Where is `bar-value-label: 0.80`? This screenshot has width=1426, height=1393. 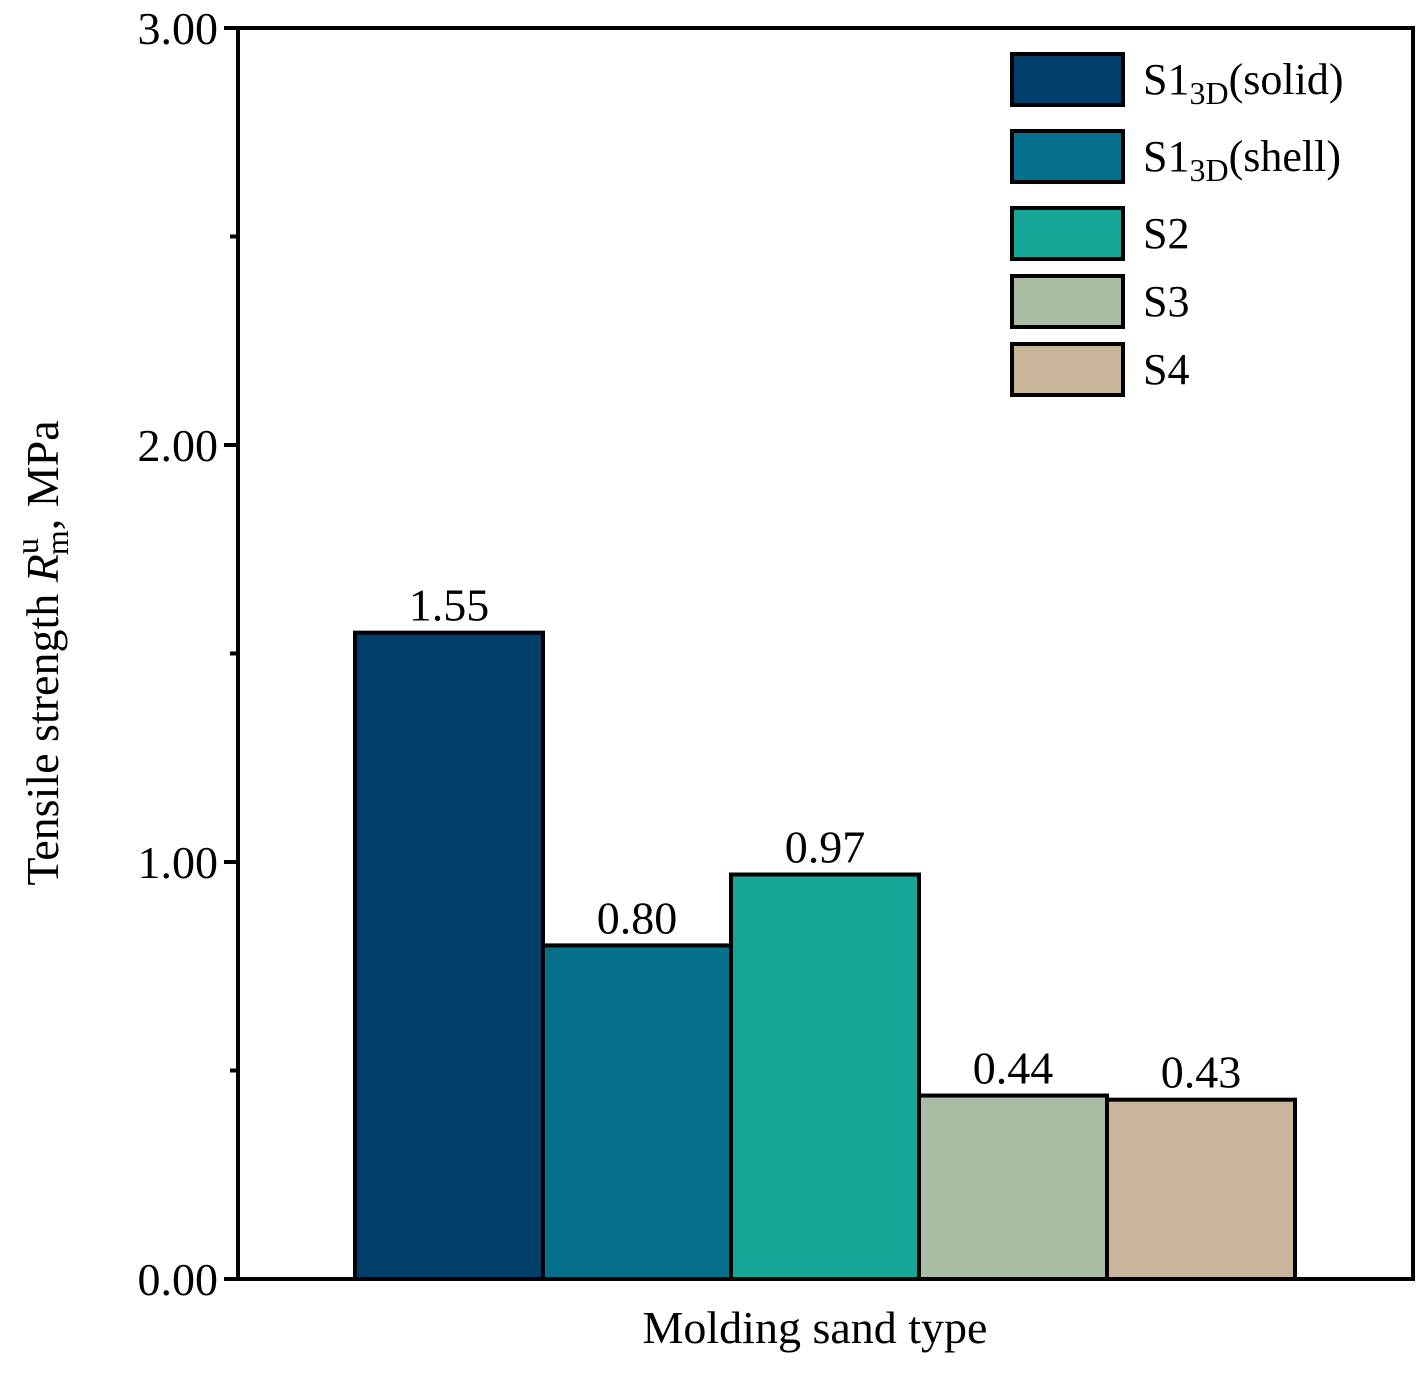
bar-value-label: 0.80 is located at coordinates (637, 917).